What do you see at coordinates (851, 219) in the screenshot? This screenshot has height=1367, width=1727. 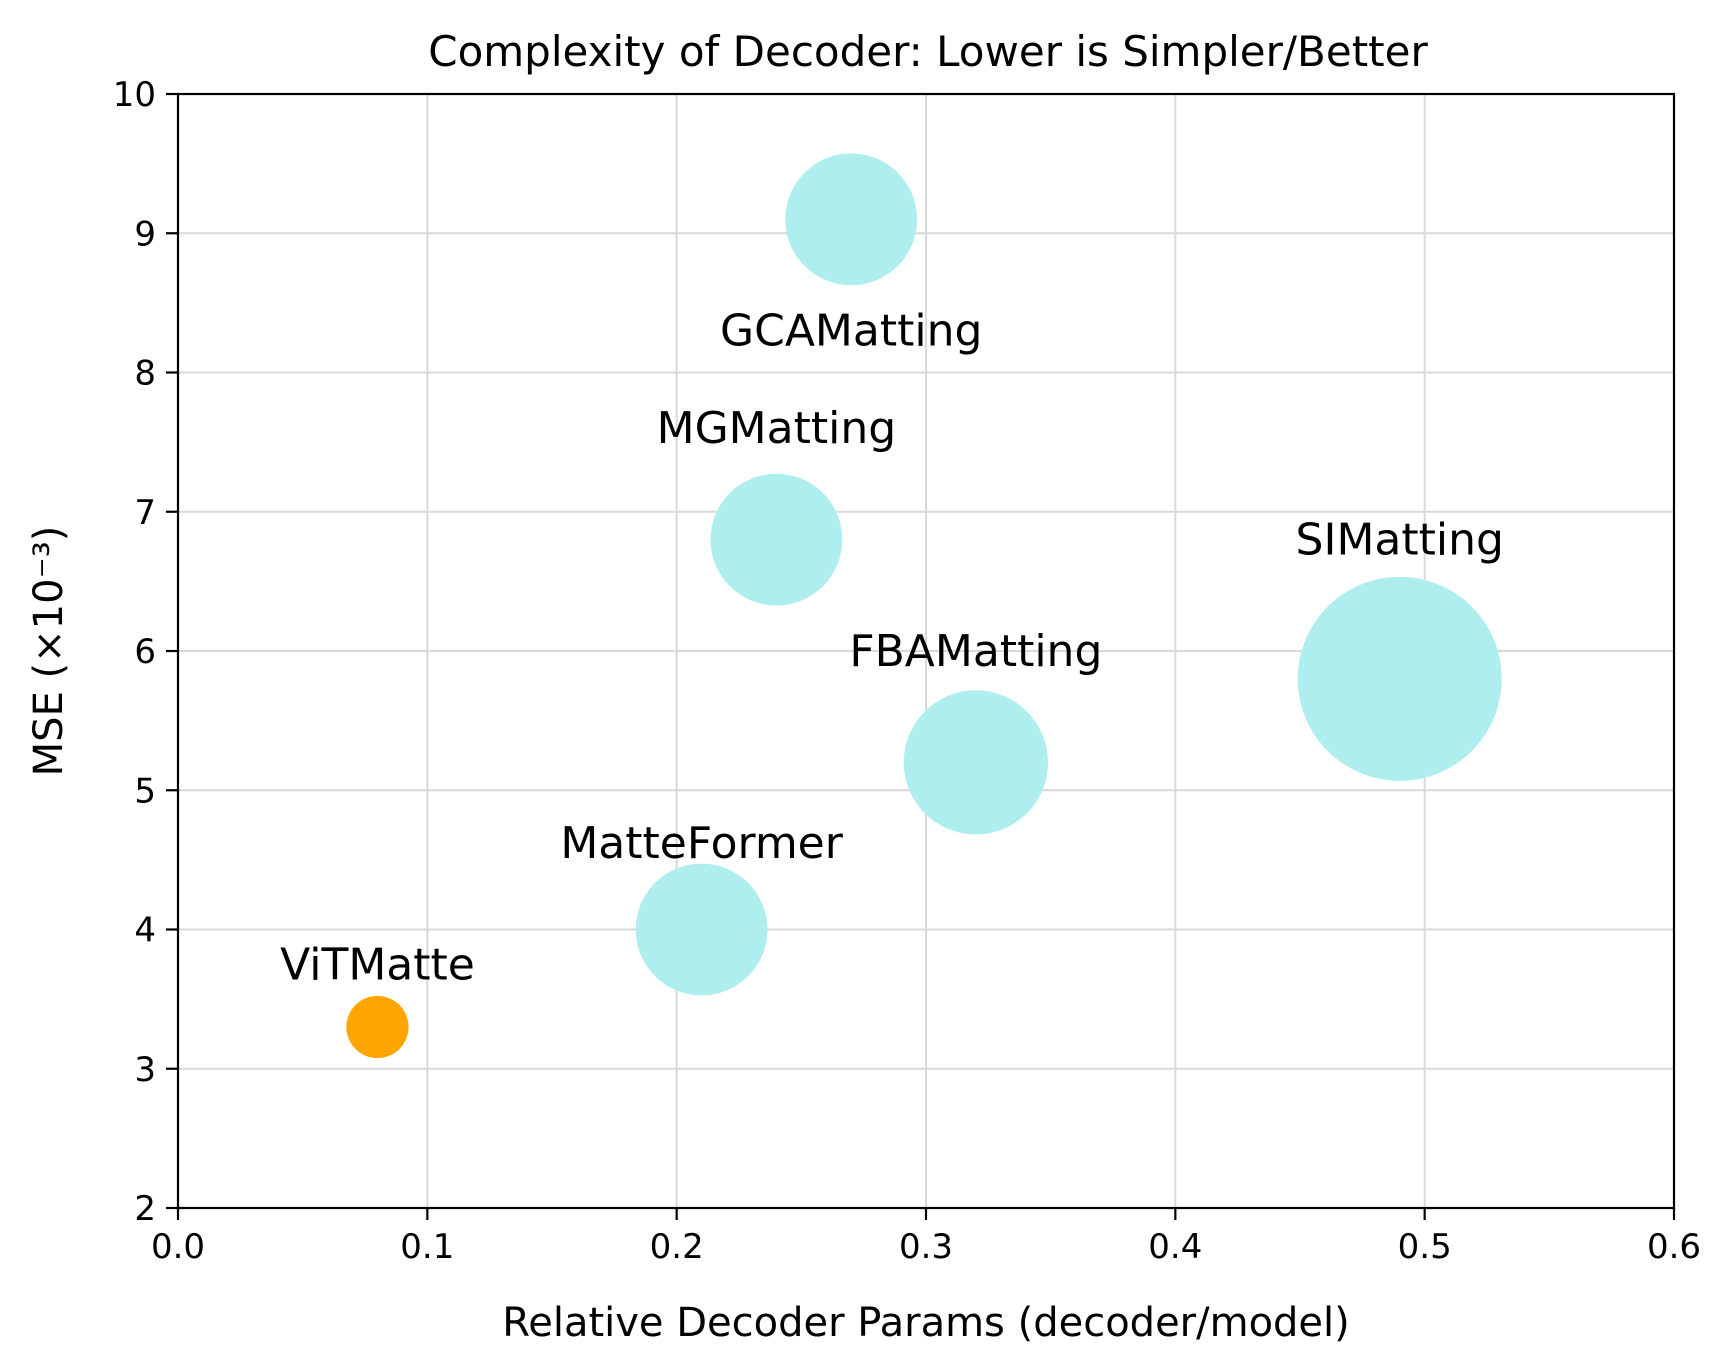 I see `point-gcamatting` at bounding box center [851, 219].